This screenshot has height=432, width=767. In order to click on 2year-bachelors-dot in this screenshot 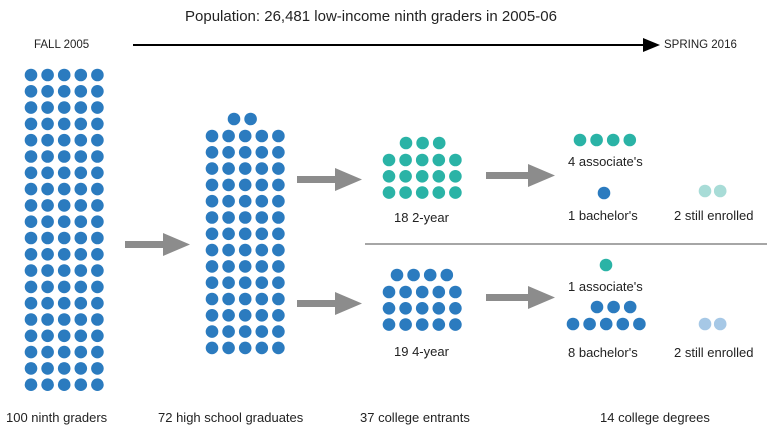, I will do `click(604, 193)`.